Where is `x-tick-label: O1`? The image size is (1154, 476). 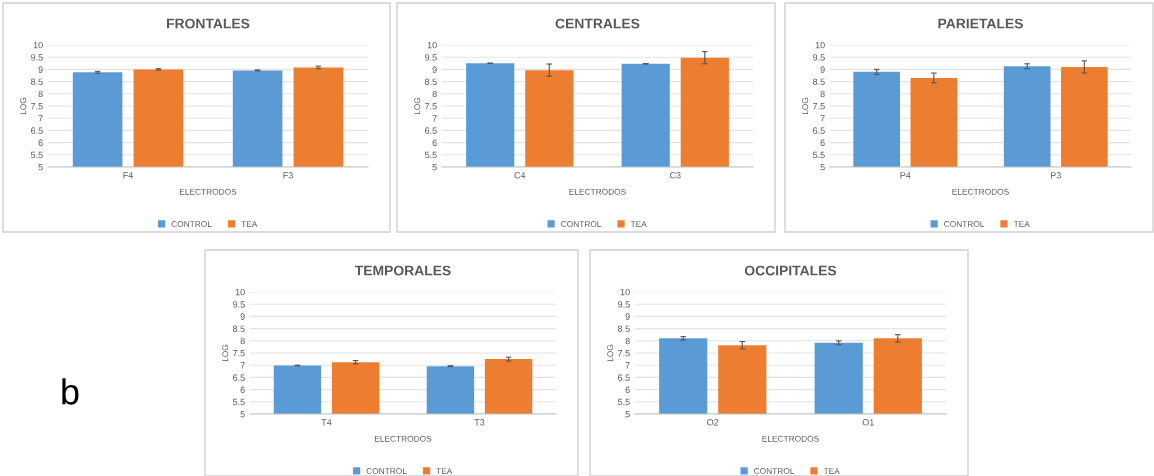 x-tick-label: O1 is located at coordinates (868, 422).